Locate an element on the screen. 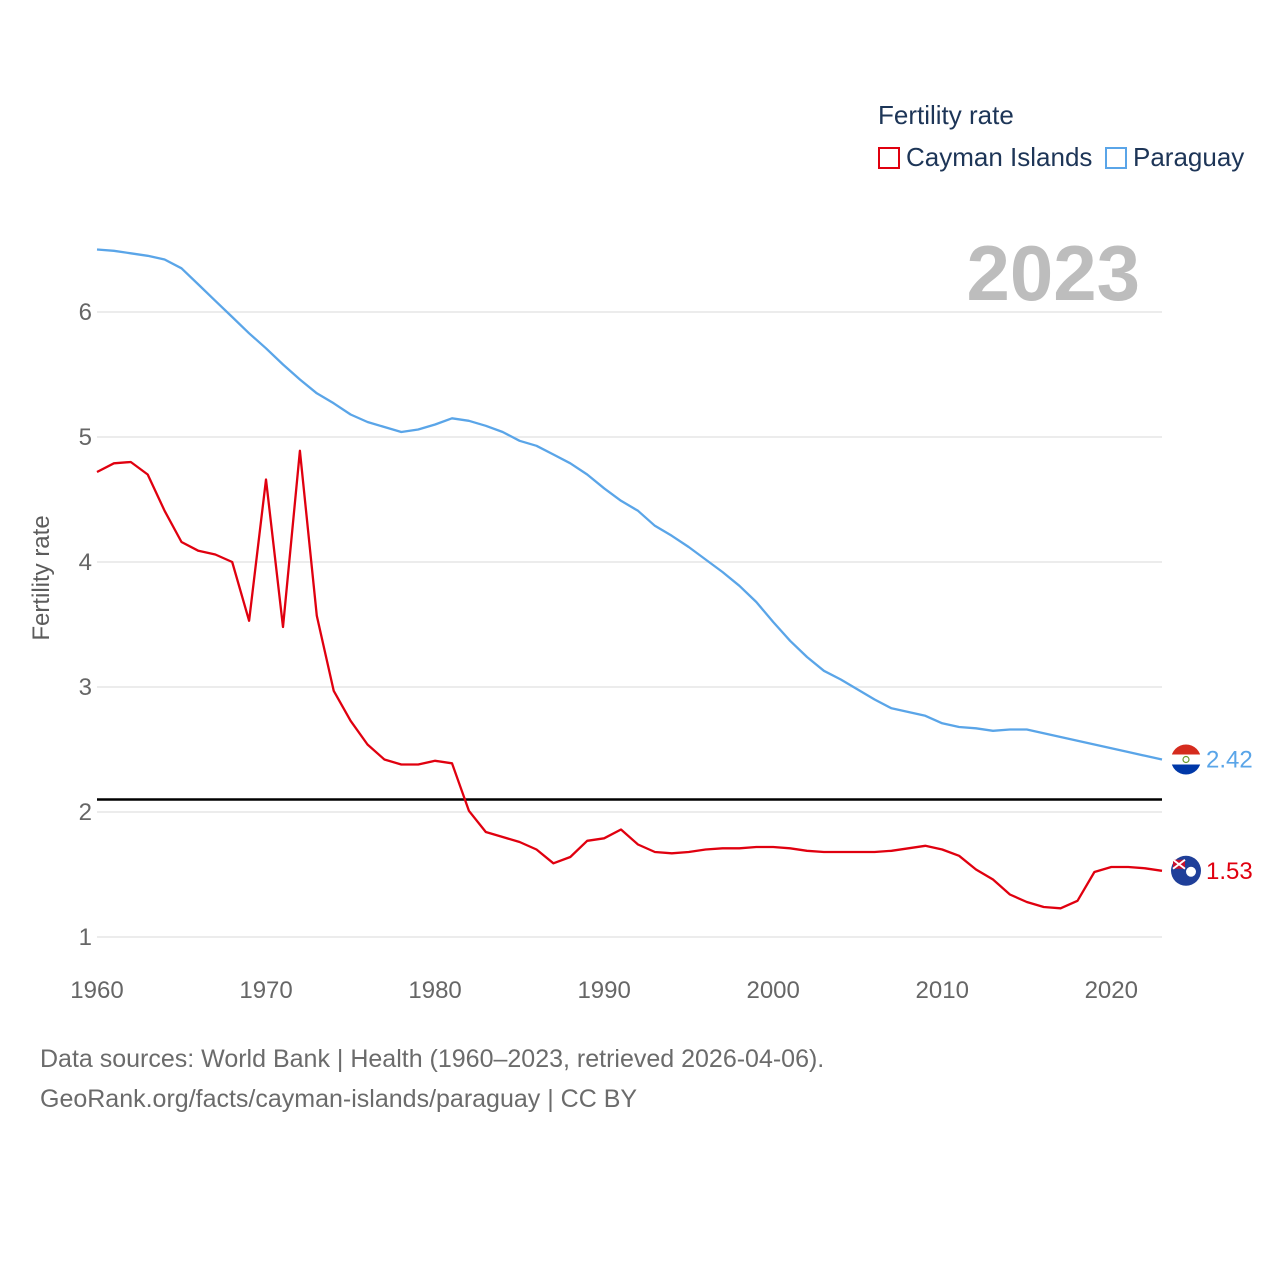 The width and height of the screenshot is (1280, 1280). legend-item-cayman-islands: Cayman Islands is located at coordinates (985, 157).